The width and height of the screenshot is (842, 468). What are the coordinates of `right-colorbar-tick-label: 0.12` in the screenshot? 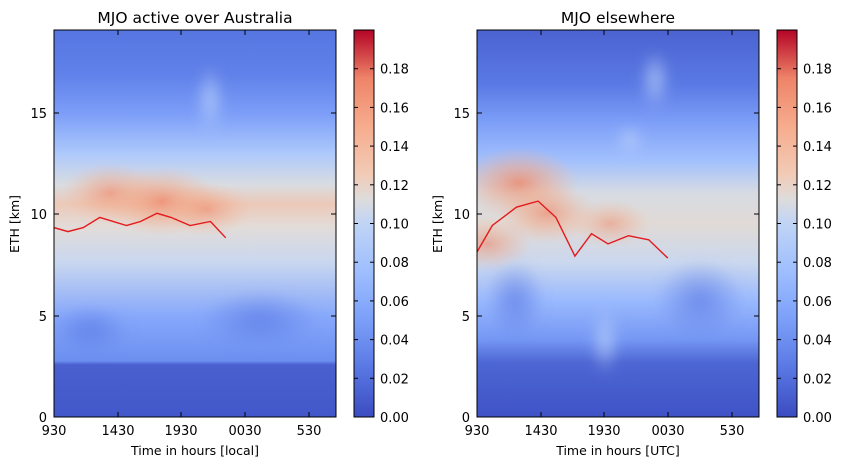 It's located at (817, 186).